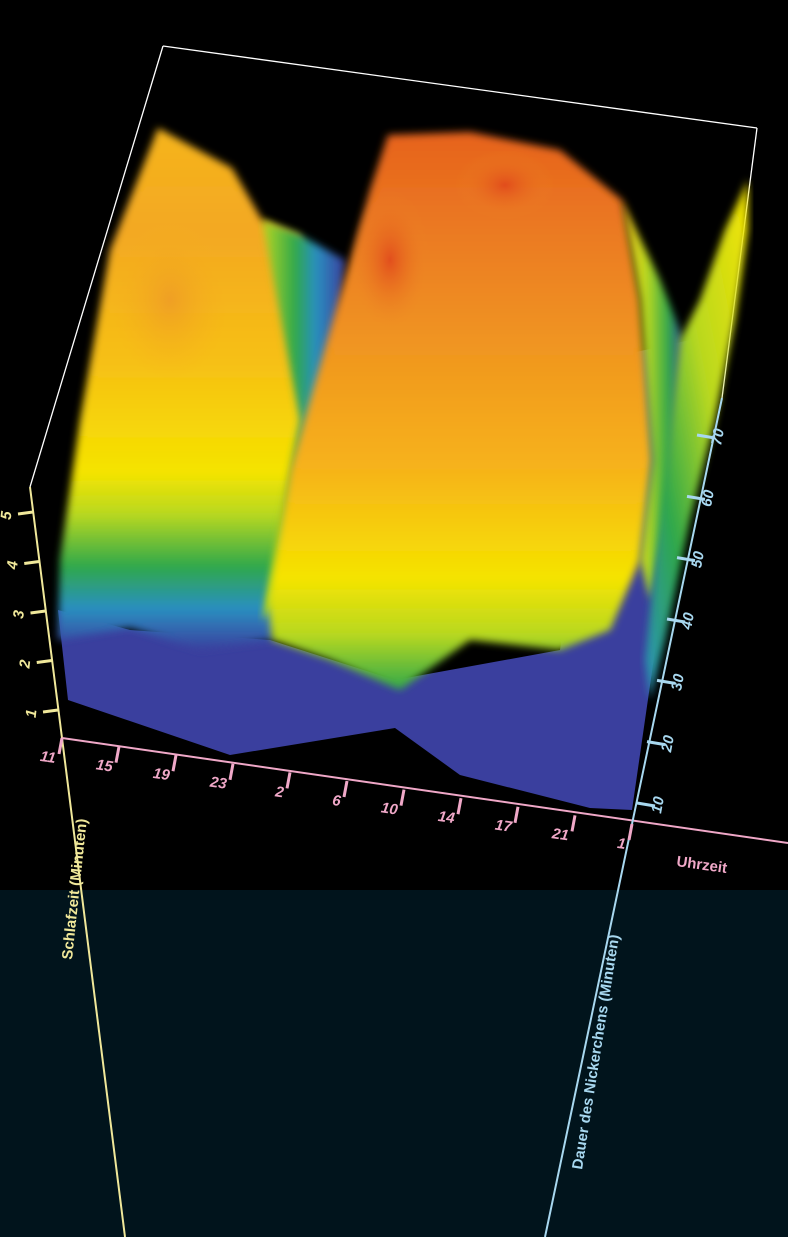  I want to click on nap-axis-extension, so click(588, 1030).